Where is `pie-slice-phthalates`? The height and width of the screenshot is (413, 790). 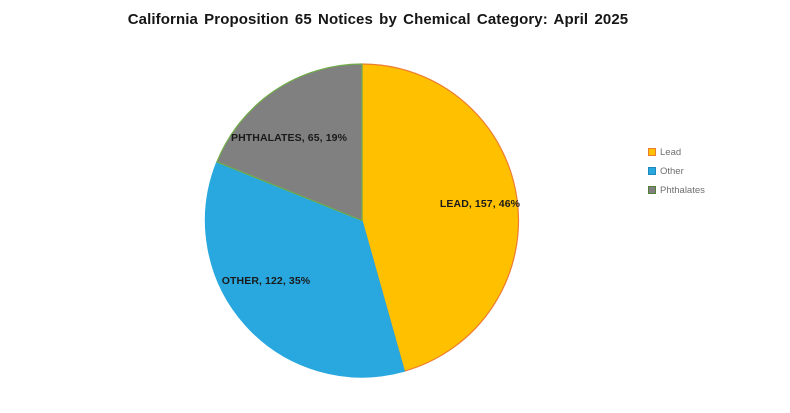 pie-slice-phthalates is located at coordinates (289, 142).